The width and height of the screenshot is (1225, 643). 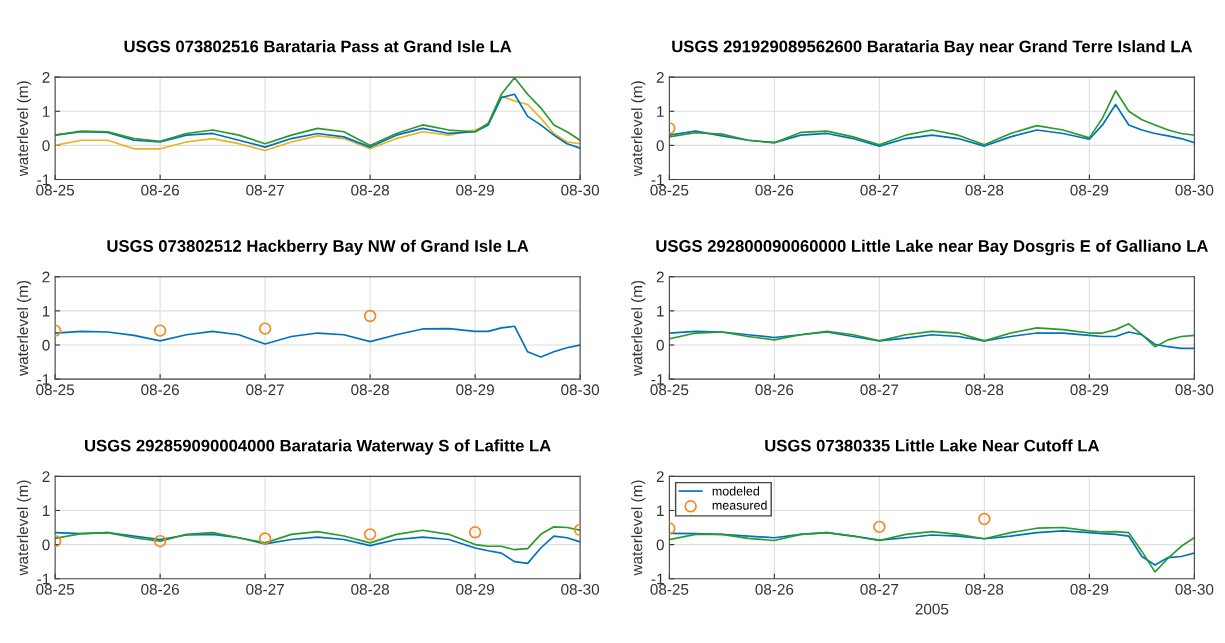 What do you see at coordinates (736, 491) in the screenshot?
I see `legend-label: modeled` at bounding box center [736, 491].